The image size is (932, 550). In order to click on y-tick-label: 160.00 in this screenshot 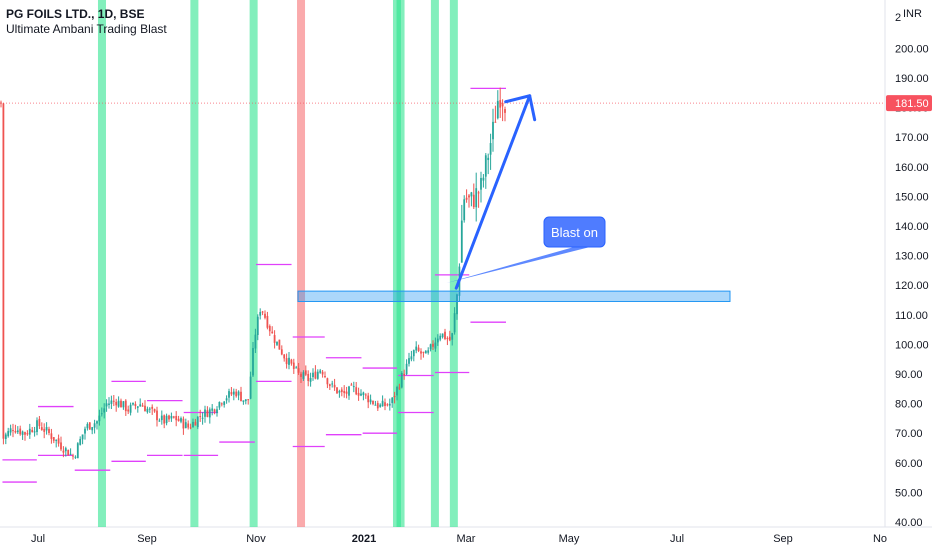, I will do `click(912, 168)`.